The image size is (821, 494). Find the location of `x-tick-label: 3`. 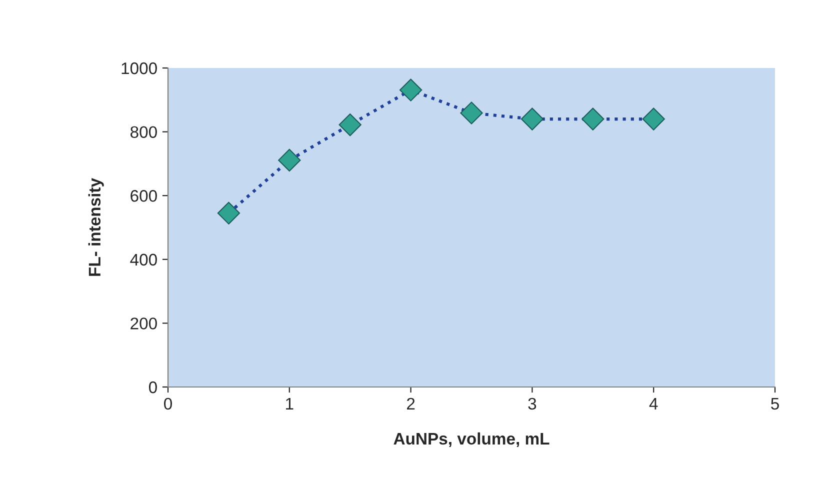

x-tick-label: 3 is located at coordinates (532, 404).